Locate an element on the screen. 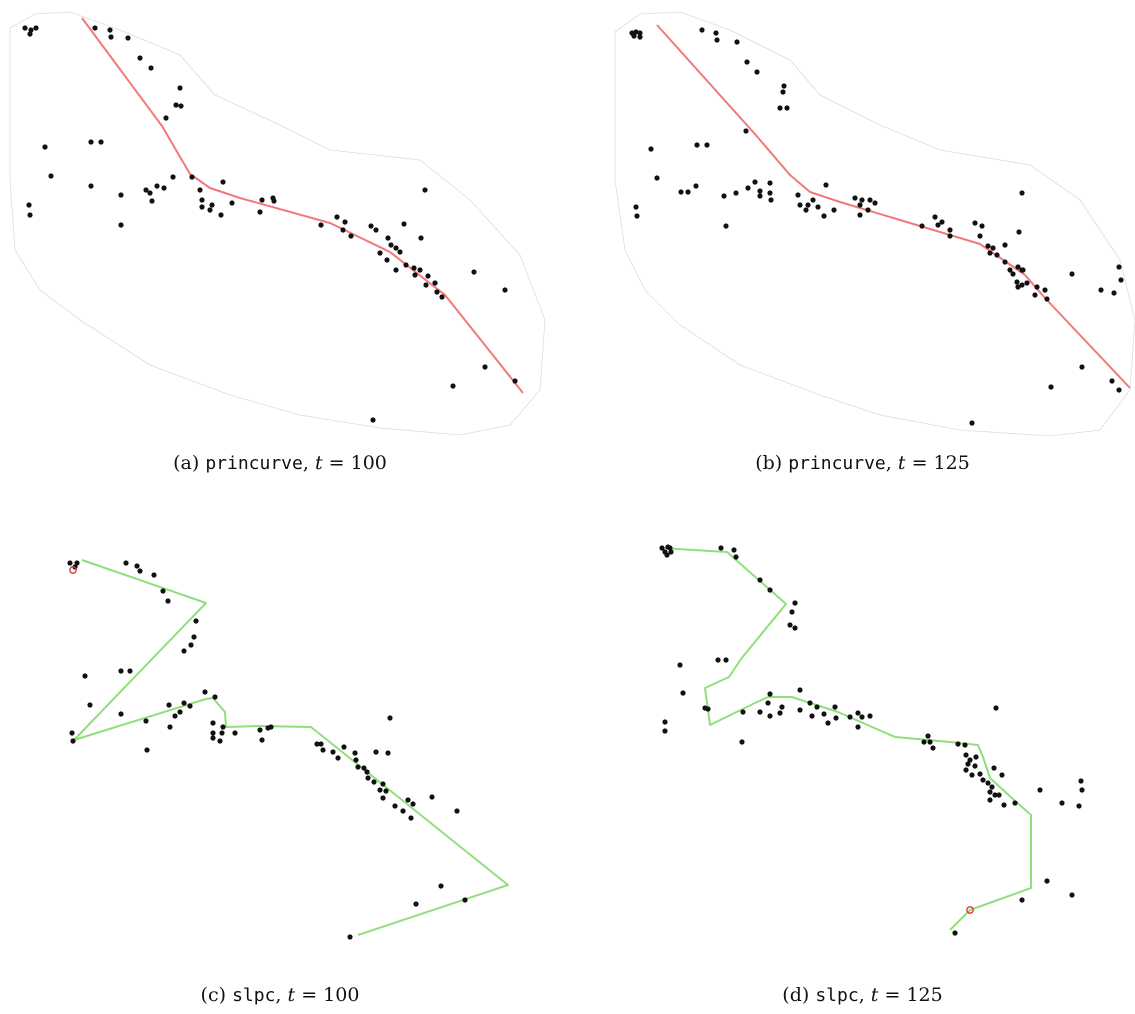 This screenshot has height=1014, width=1135. caption-method: slpc is located at coordinates (837, 995).